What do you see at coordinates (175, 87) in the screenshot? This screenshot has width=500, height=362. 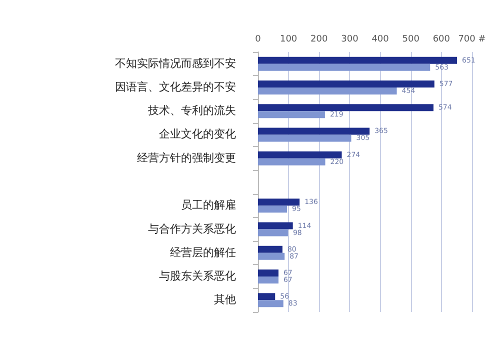 I see `y-tick-label: 因语言、文化差异的不安` at bounding box center [175, 87].